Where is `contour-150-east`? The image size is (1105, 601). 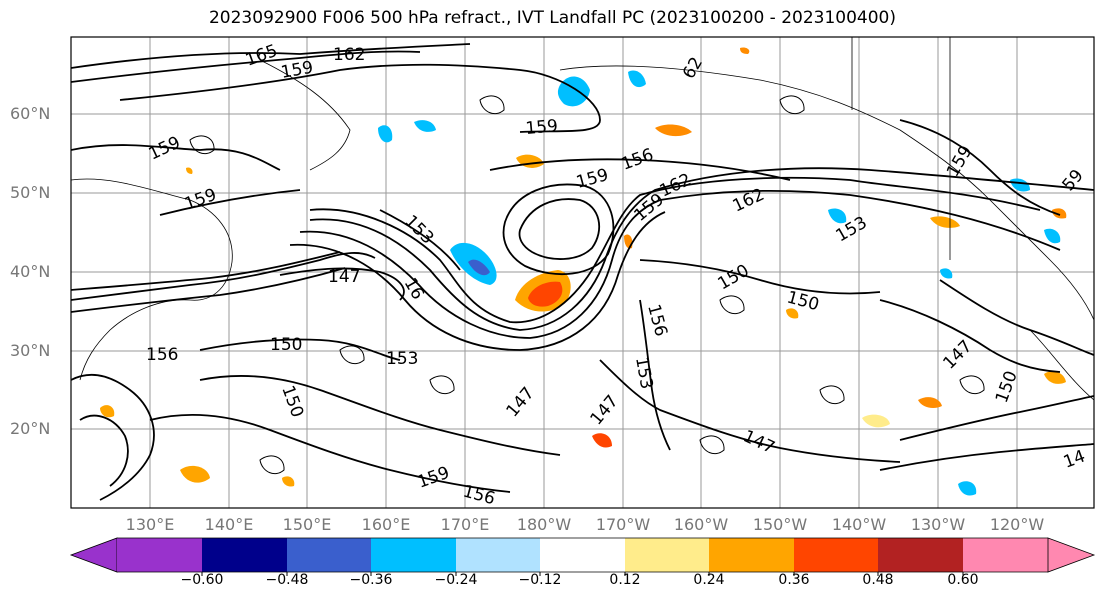 contour-150-east is located at coordinates (760, 277).